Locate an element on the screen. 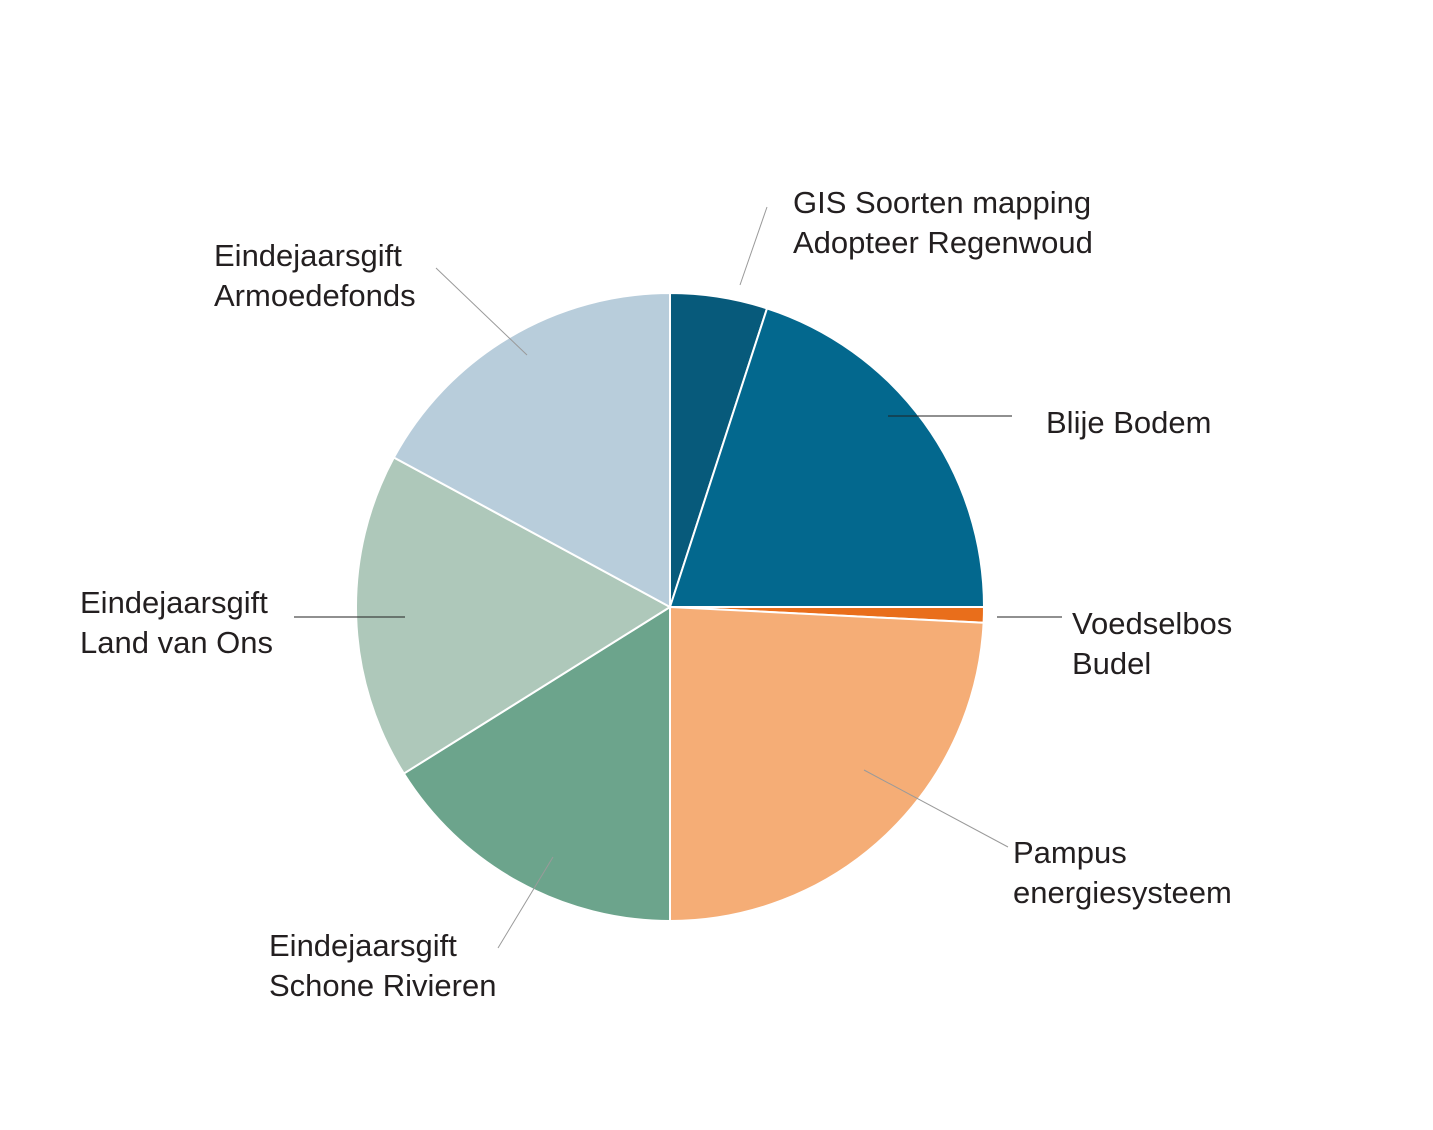 This screenshot has width=1433, height=1130. slice-label-line: Adopteer Regenwoud is located at coordinates (943, 242).